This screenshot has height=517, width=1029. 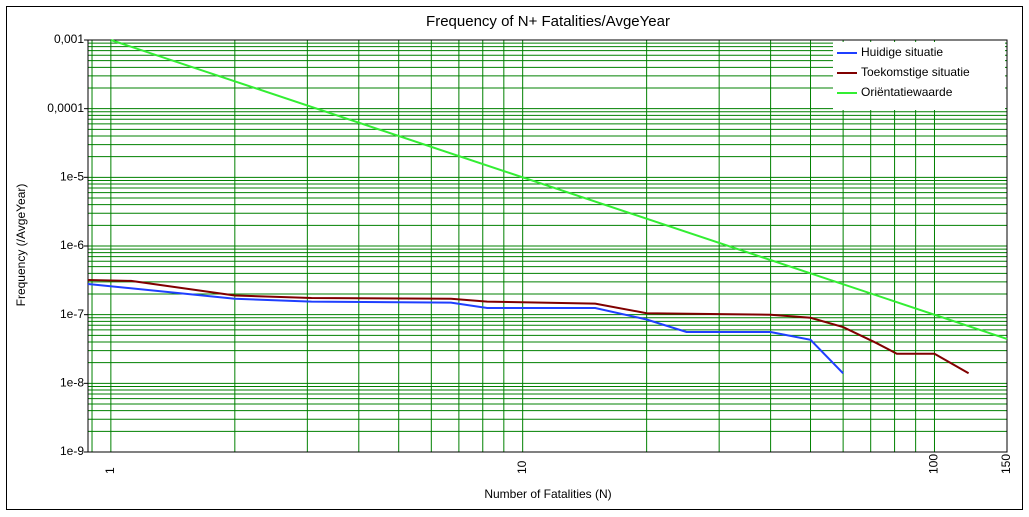 What do you see at coordinates (902, 52) in the screenshot?
I see `legend-label: Huidige situatie` at bounding box center [902, 52].